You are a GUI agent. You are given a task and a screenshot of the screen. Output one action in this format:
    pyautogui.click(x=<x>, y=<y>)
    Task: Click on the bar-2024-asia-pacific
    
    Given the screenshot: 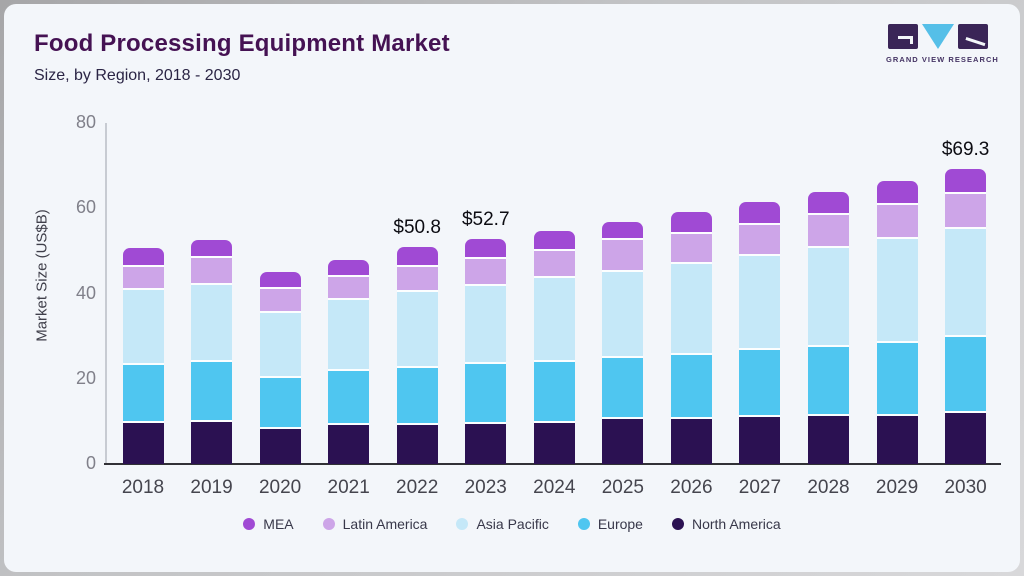 What is the action you would take?
    pyautogui.click(x=554, y=318)
    